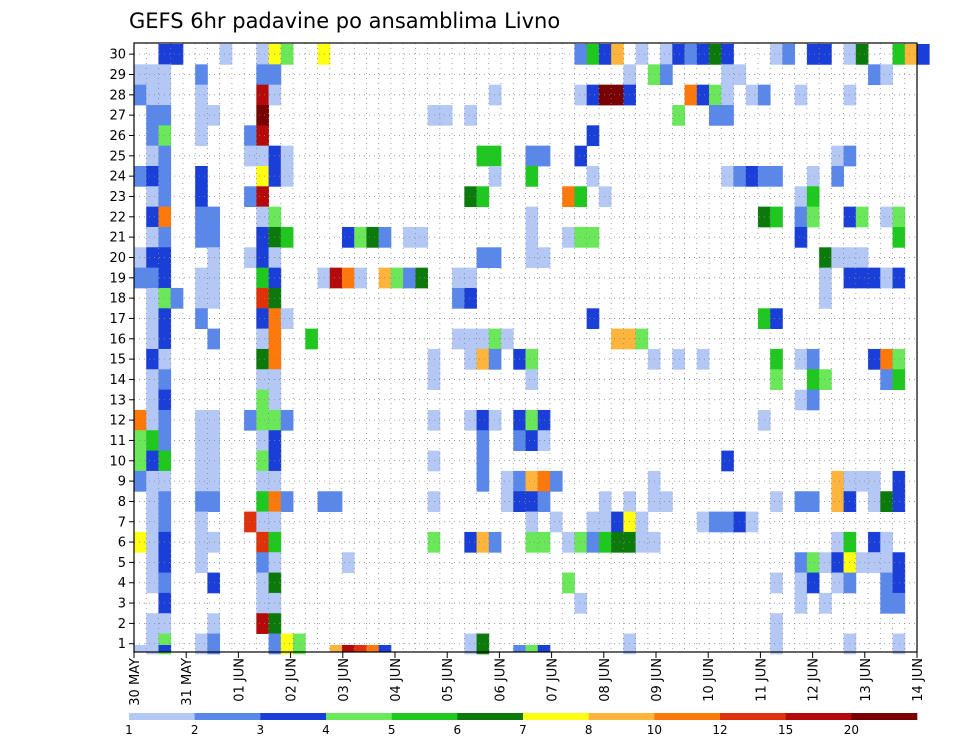  I want to click on y-tick-label: 8, so click(122, 502).